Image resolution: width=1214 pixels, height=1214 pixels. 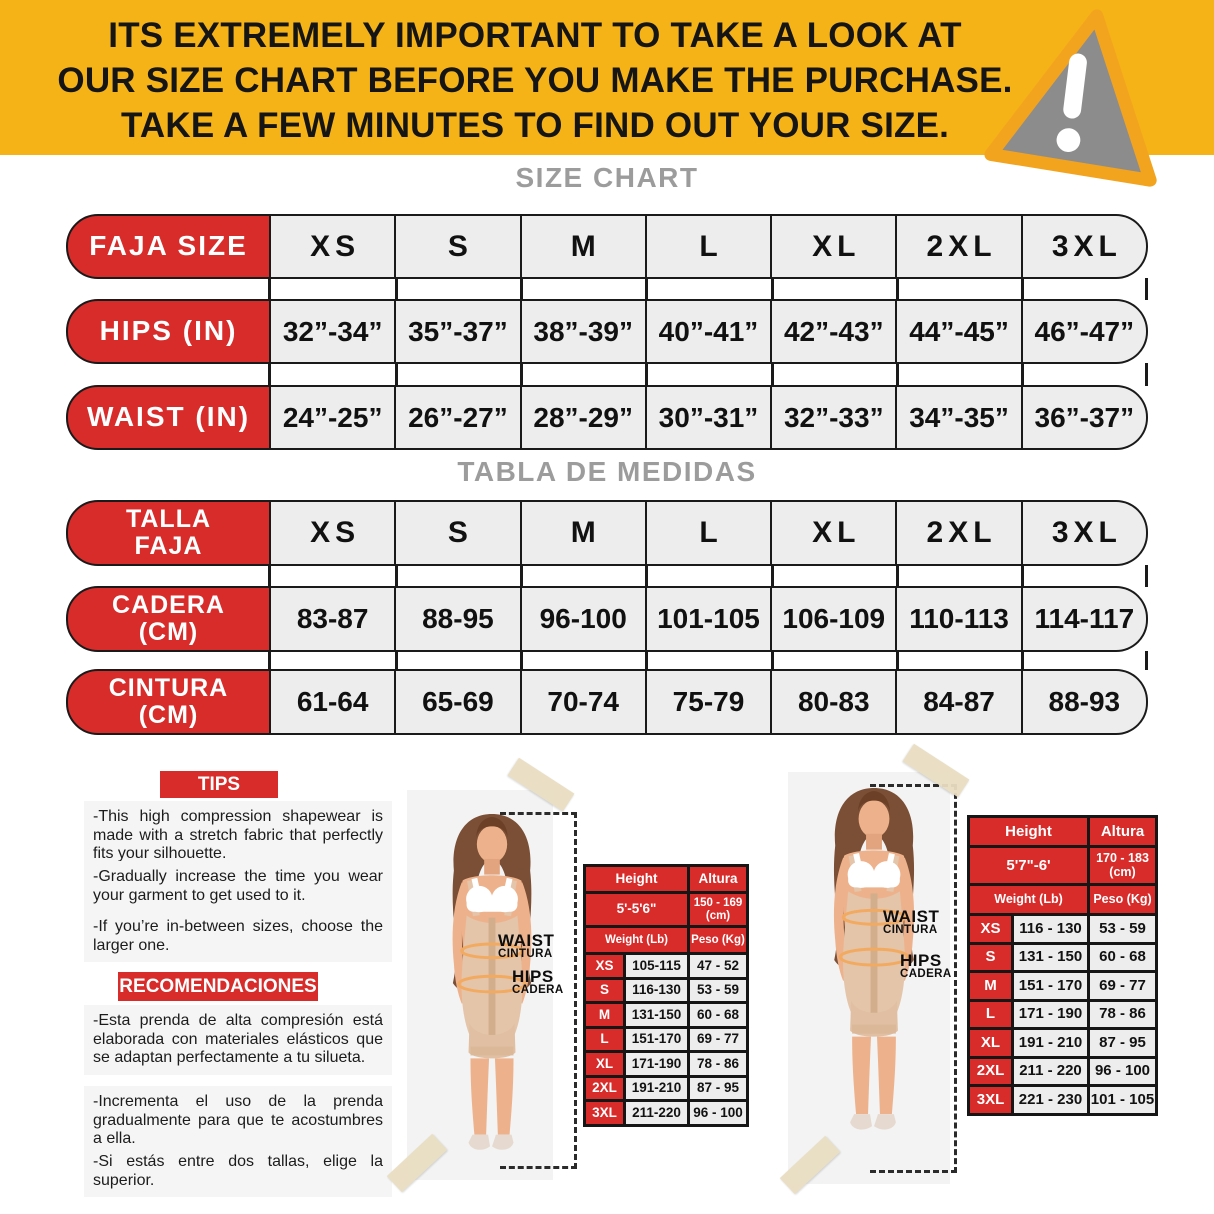 I want to click on size-cell: M, so click(x=584, y=533).